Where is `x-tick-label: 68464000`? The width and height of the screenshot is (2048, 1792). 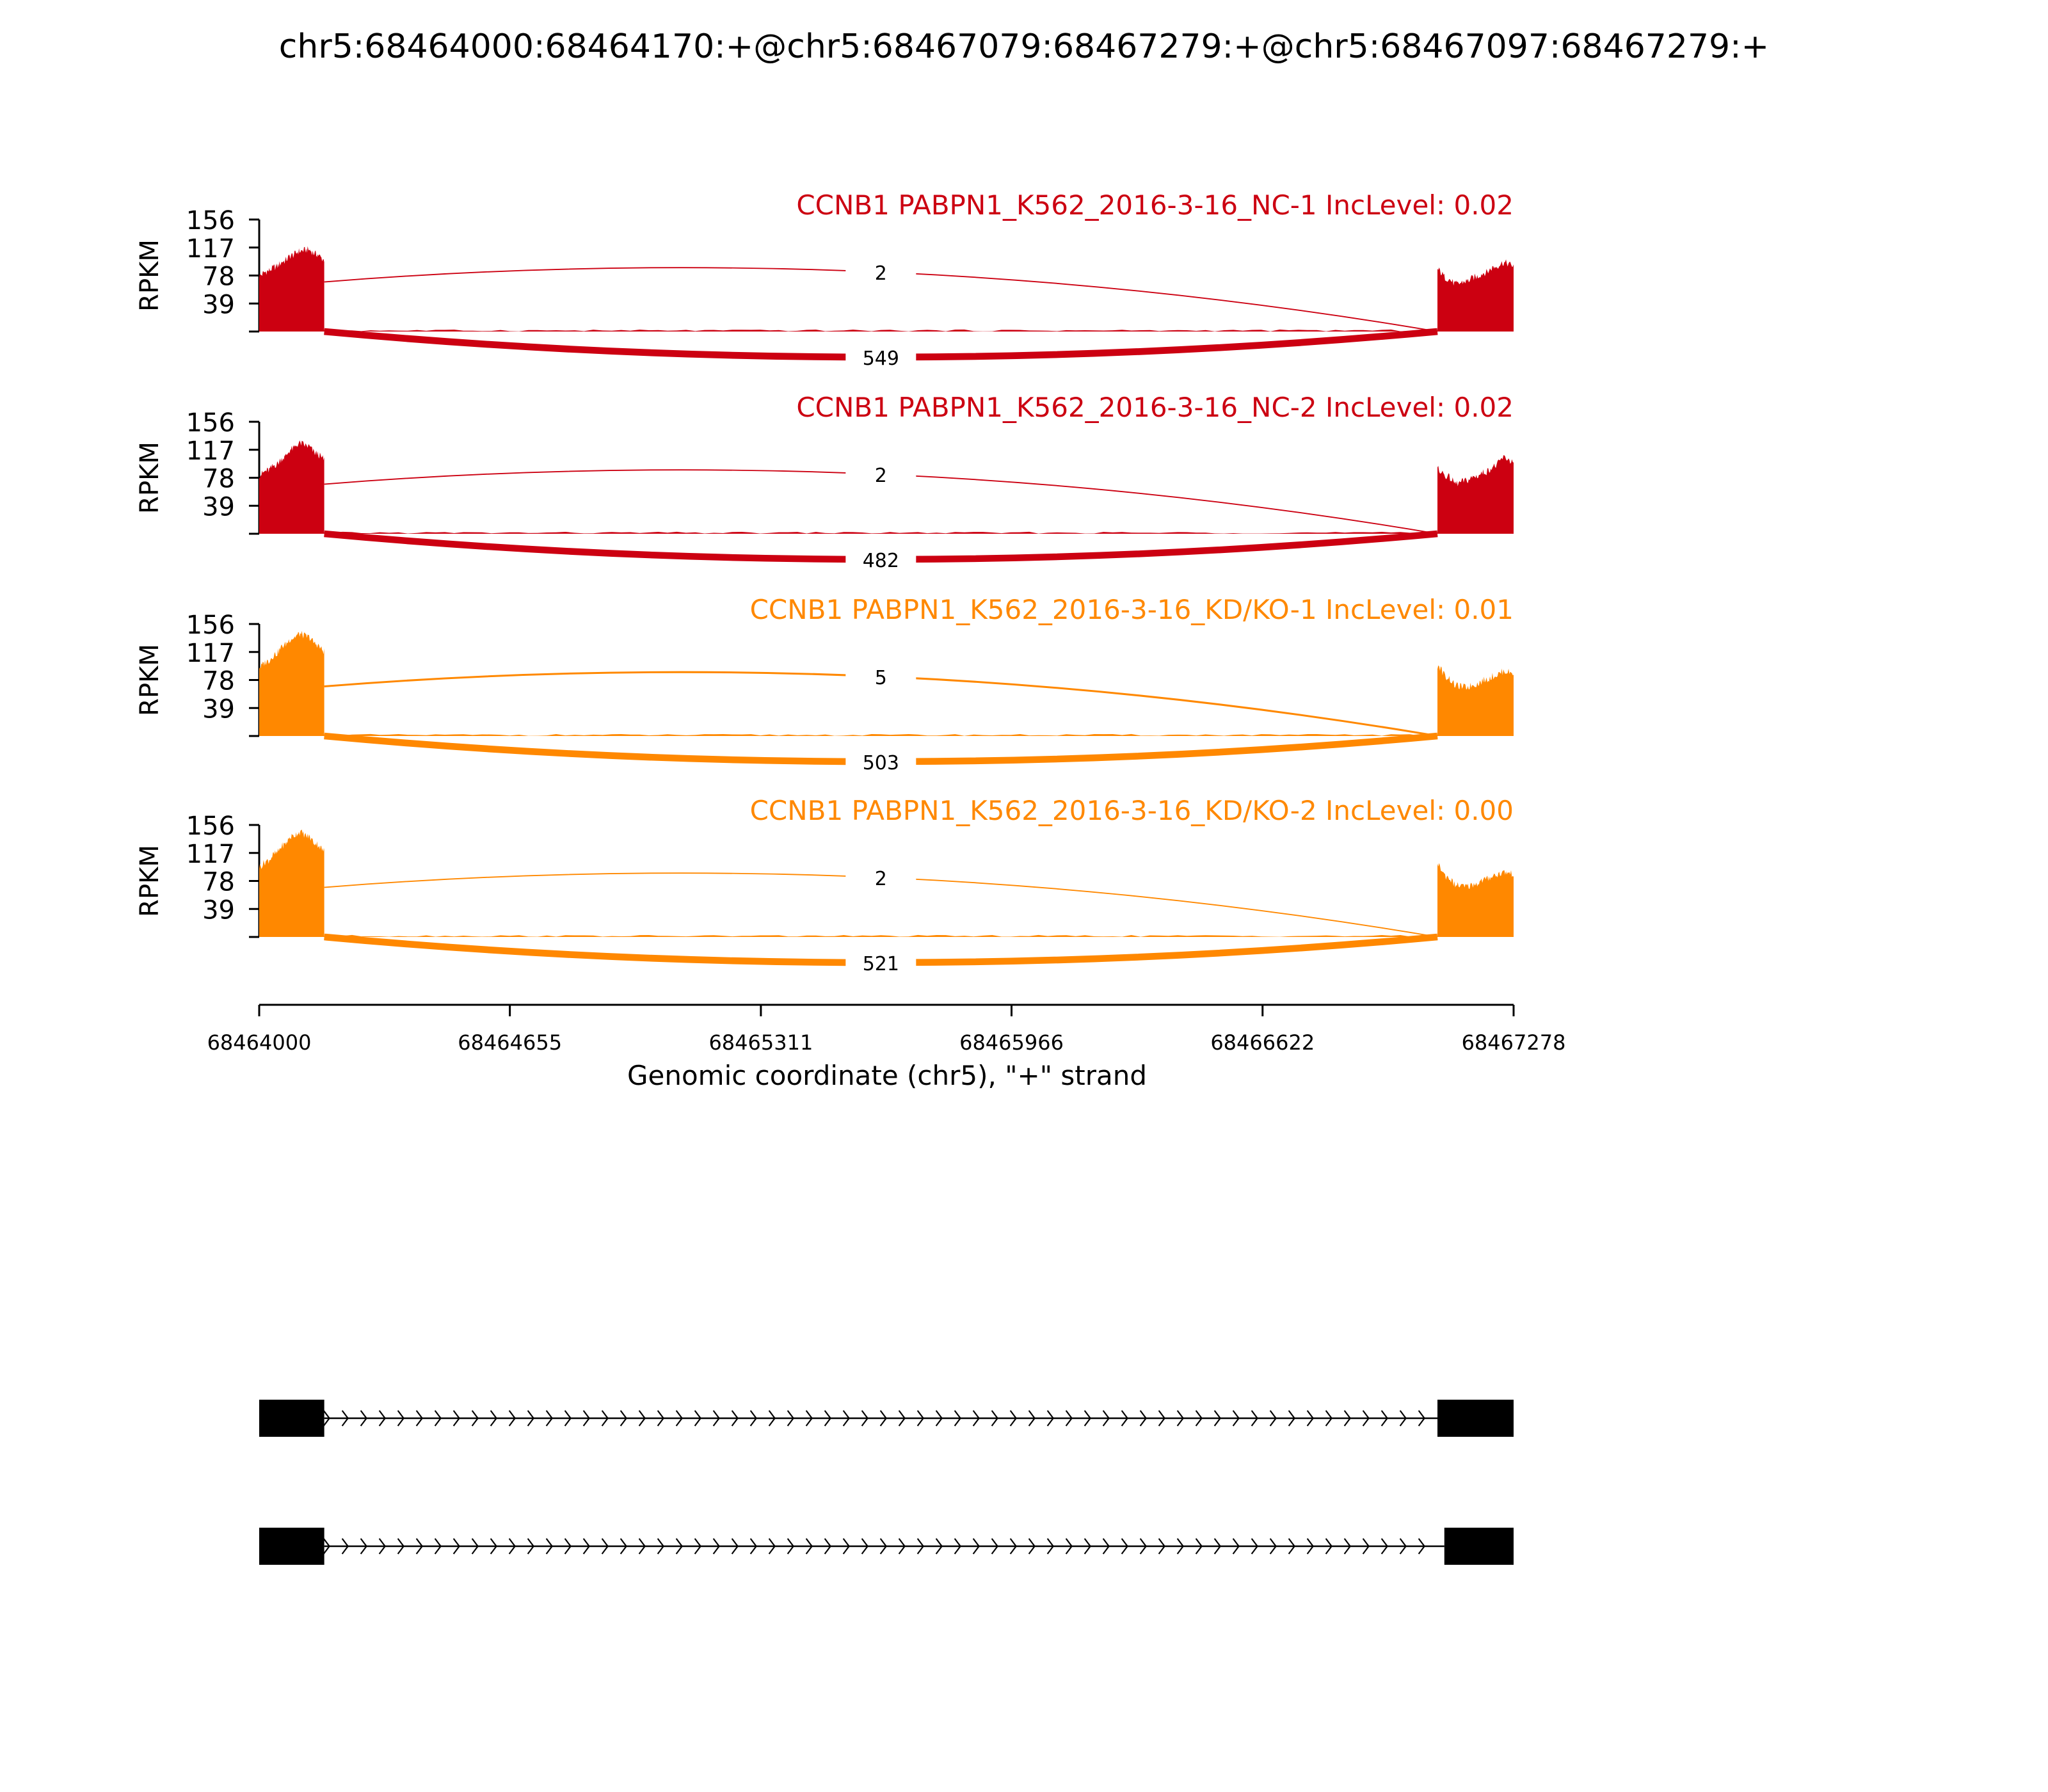 x-tick-label: 68464000 is located at coordinates (259, 1042).